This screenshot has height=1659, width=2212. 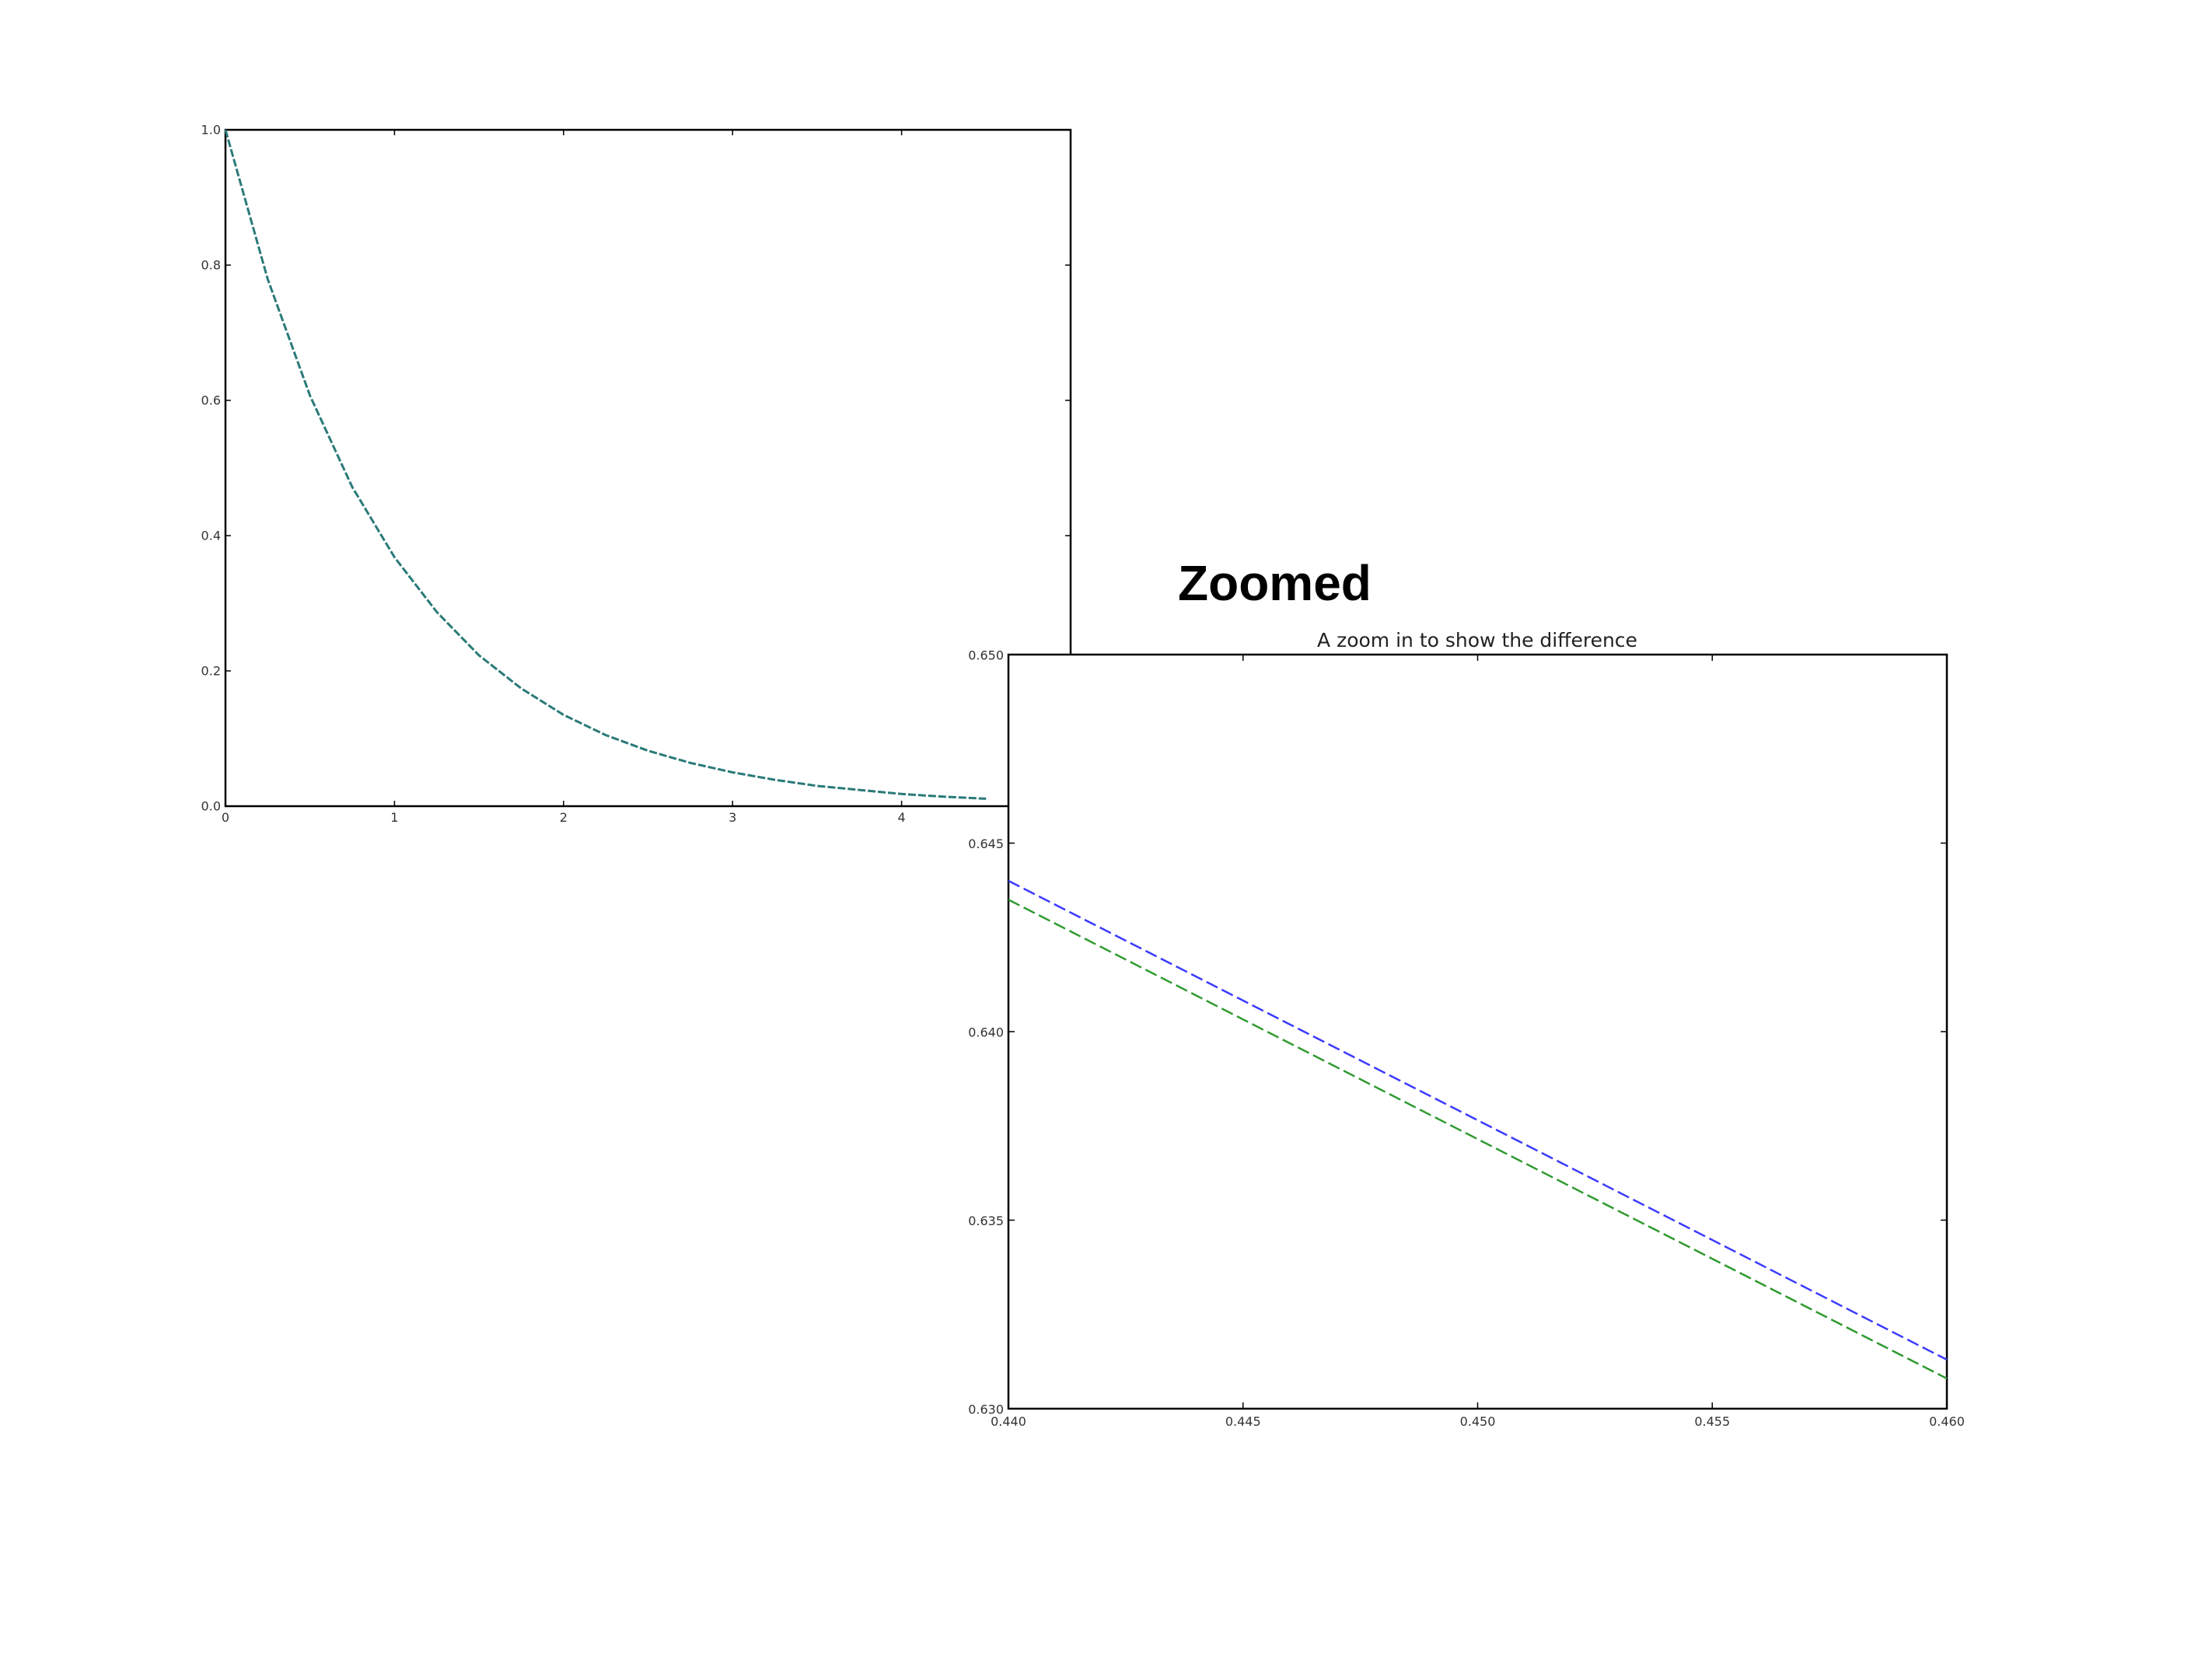 I want to click on main-x-tick-label: 2, so click(x=564, y=817).